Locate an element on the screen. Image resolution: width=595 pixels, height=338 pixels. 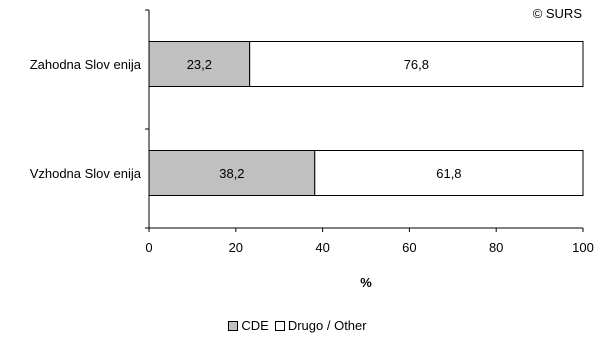
legend-label-other: Drugo / Other is located at coordinates (327, 325).